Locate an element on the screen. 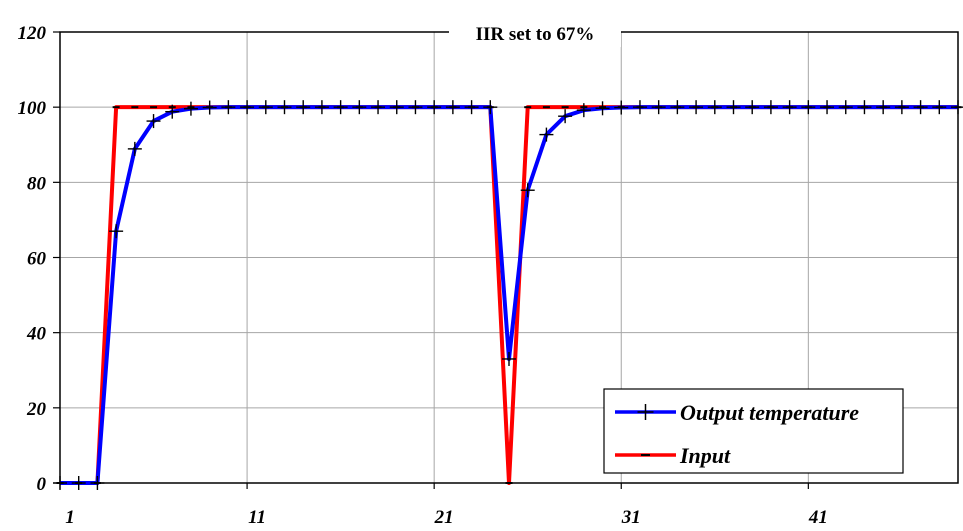 The image size is (963, 531). x-tick-label: 21 is located at coordinates (444, 517).